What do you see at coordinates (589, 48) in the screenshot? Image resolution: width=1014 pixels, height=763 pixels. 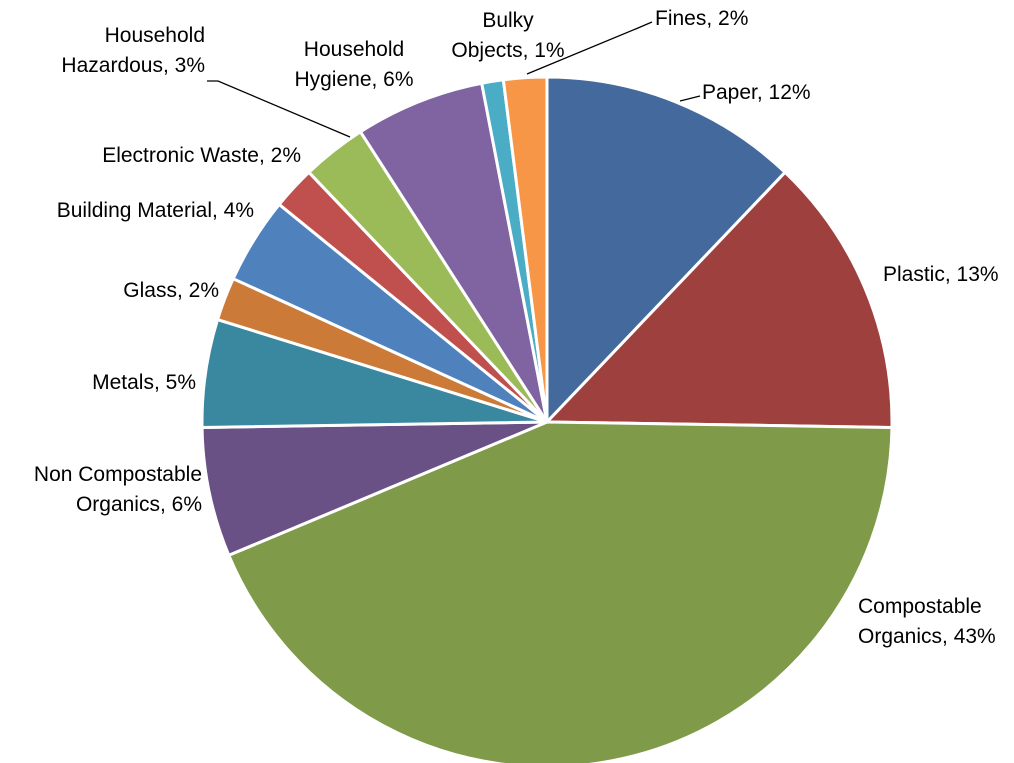 I see `leader-line-fines` at bounding box center [589, 48].